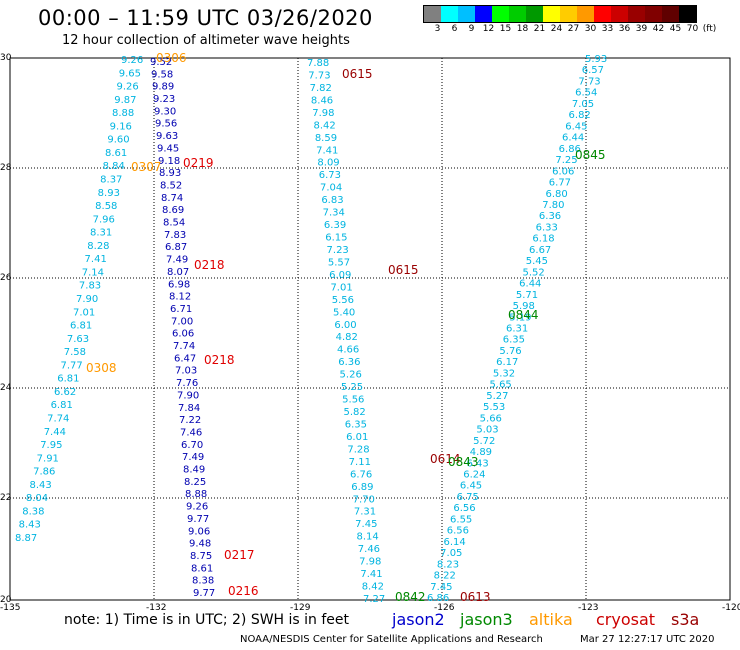 This screenshot has height=650, width=740. What do you see at coordinates (448, 564) in the screenshot?
I see `wave-height-value: 8.23` at bounding box center [448, 564].